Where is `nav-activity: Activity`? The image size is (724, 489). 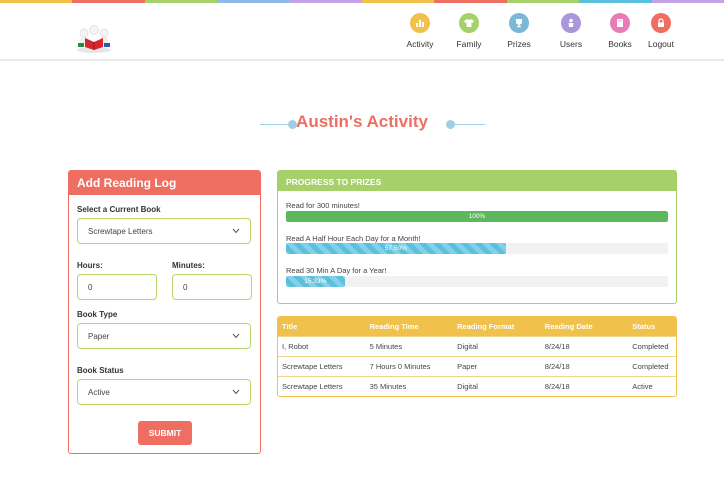 nav-activity: Activity is located at coordinates (420, 31).